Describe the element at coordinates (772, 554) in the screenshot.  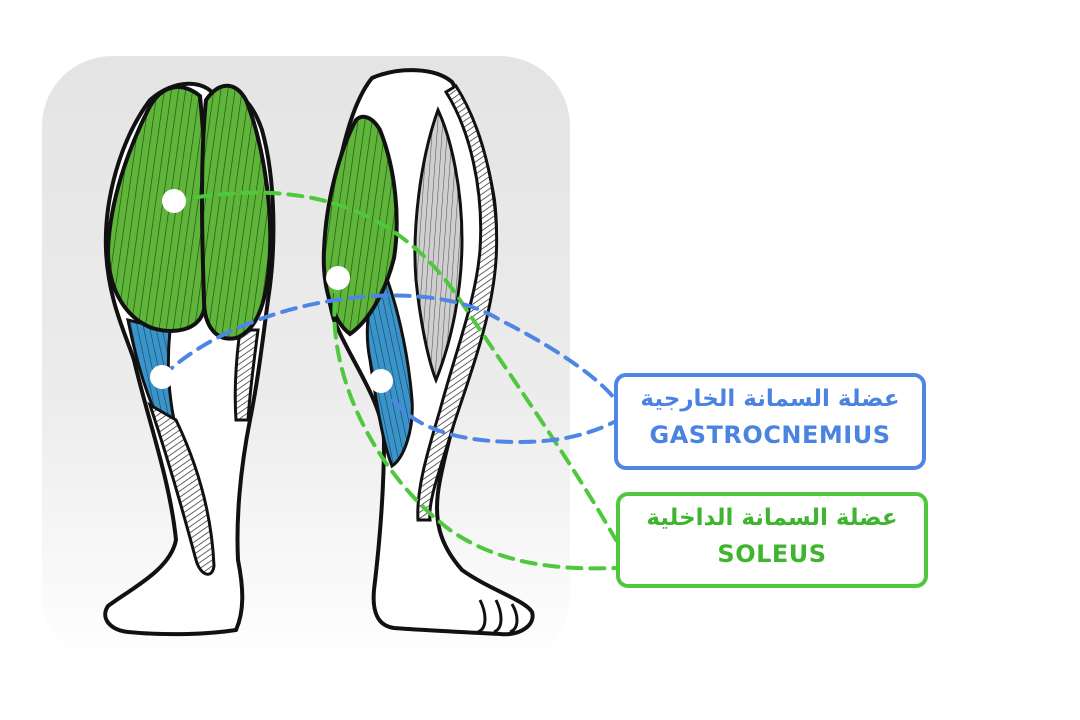
I see `soleus-english-label: SOLEUS` at that location.